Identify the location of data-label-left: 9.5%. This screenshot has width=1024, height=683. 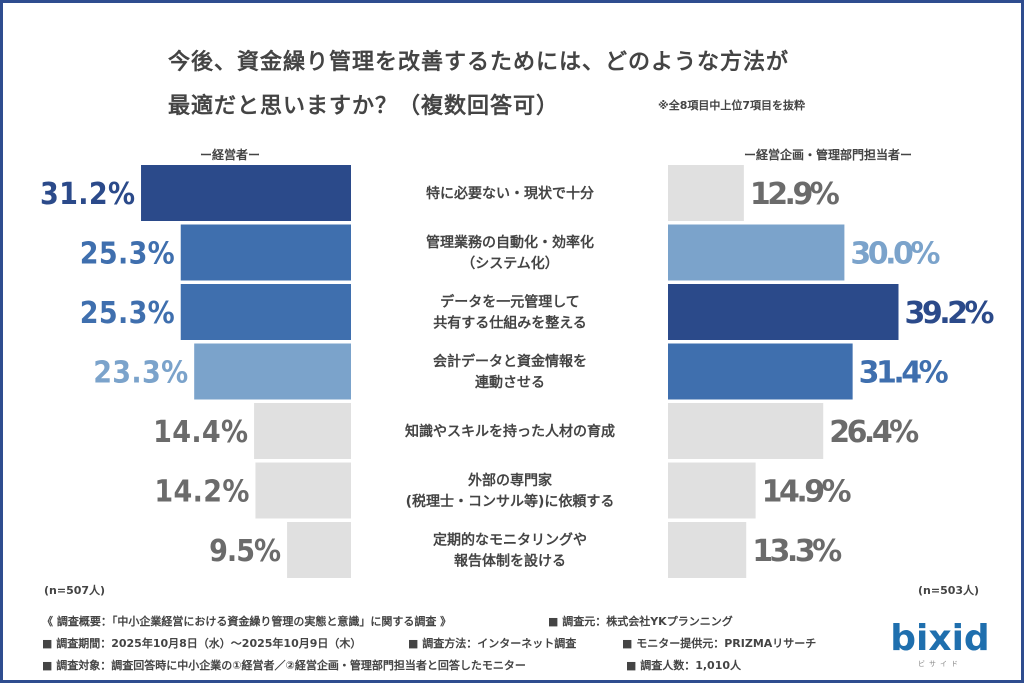
(245, 551).